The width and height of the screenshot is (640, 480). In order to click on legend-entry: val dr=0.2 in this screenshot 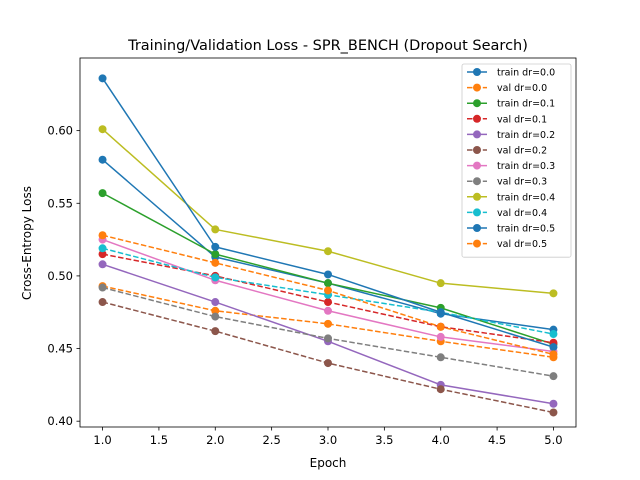, I will do `click(507, 151)`.